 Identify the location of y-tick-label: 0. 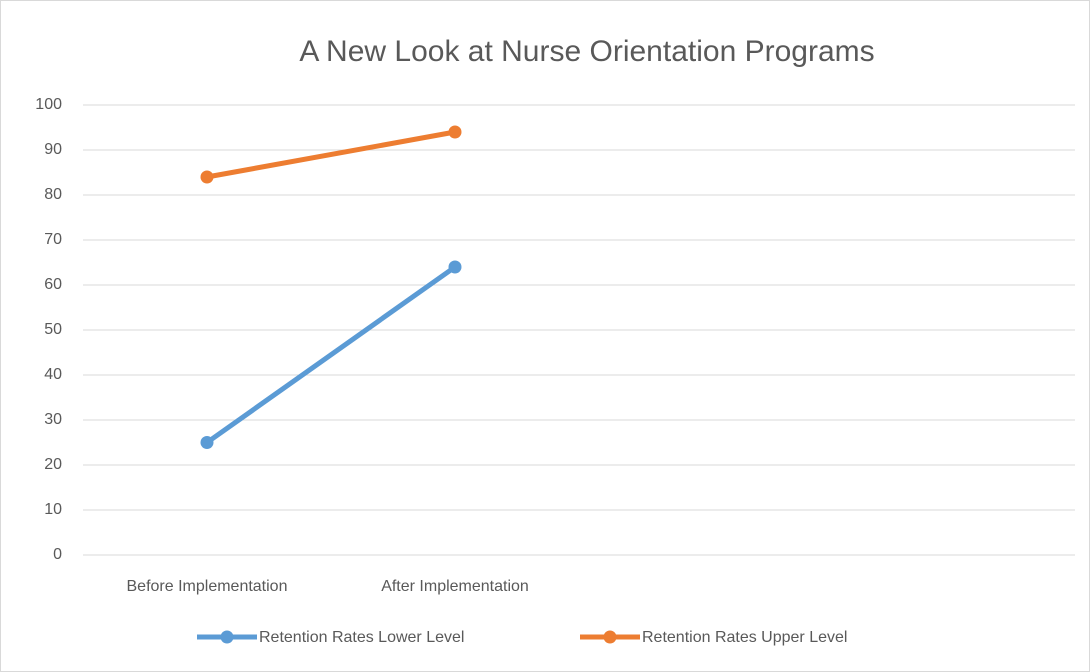
(57, 554).